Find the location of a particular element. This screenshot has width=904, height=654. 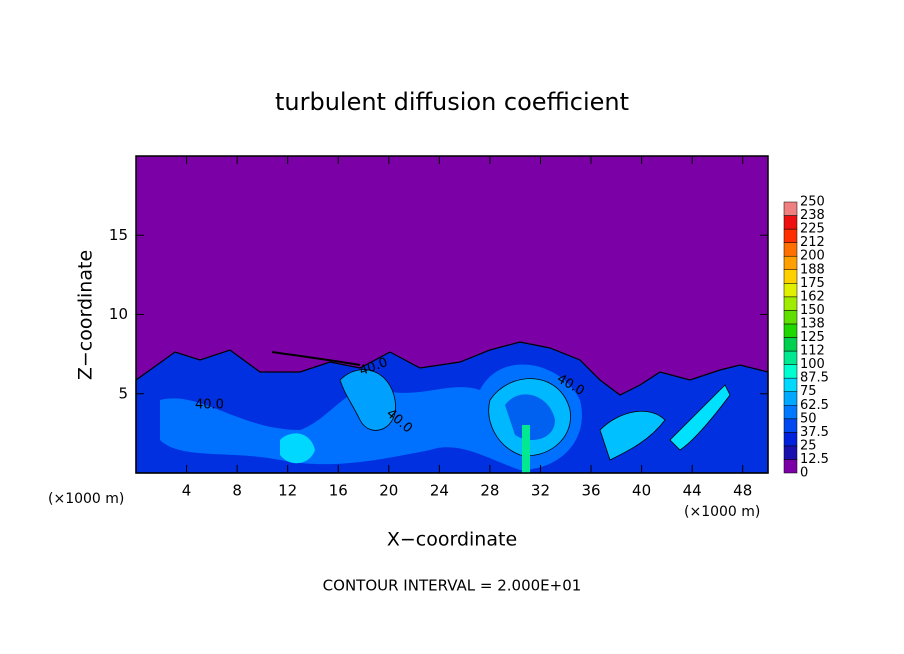

colorbar-label: 62.5 is located at coordinates (814, 405).